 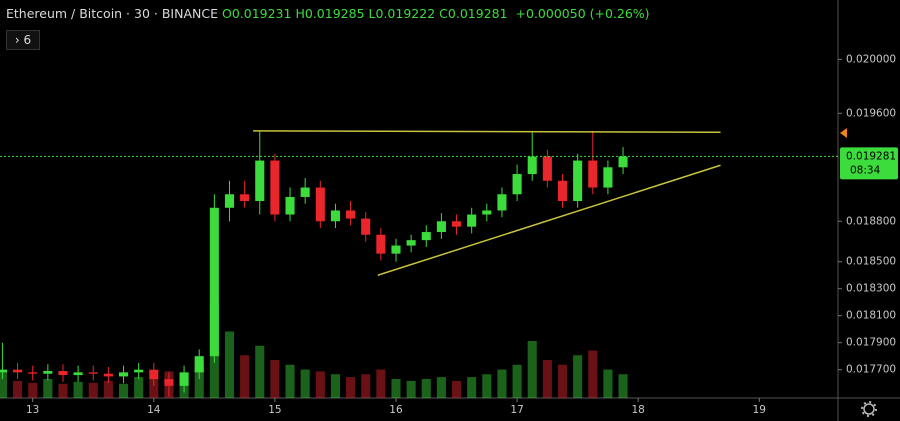 I want to click on y-tick-label: 0.017900, so click(x=871, y=343).